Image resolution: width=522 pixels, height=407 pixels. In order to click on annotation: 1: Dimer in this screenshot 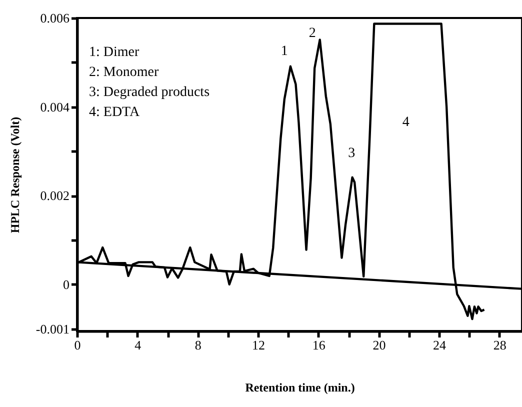, I will do `click(114, 52)`.